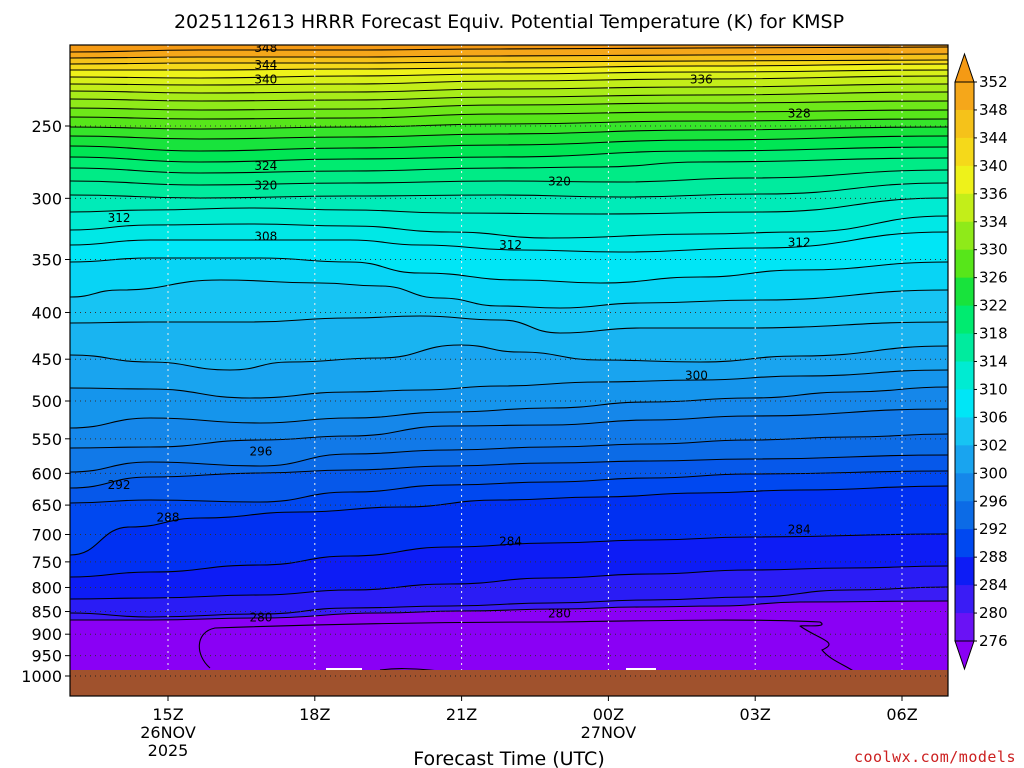  Describe the element at coordinates (609, 732) in the screenshot. I see `x-tick-date: 27NOV` at that location.